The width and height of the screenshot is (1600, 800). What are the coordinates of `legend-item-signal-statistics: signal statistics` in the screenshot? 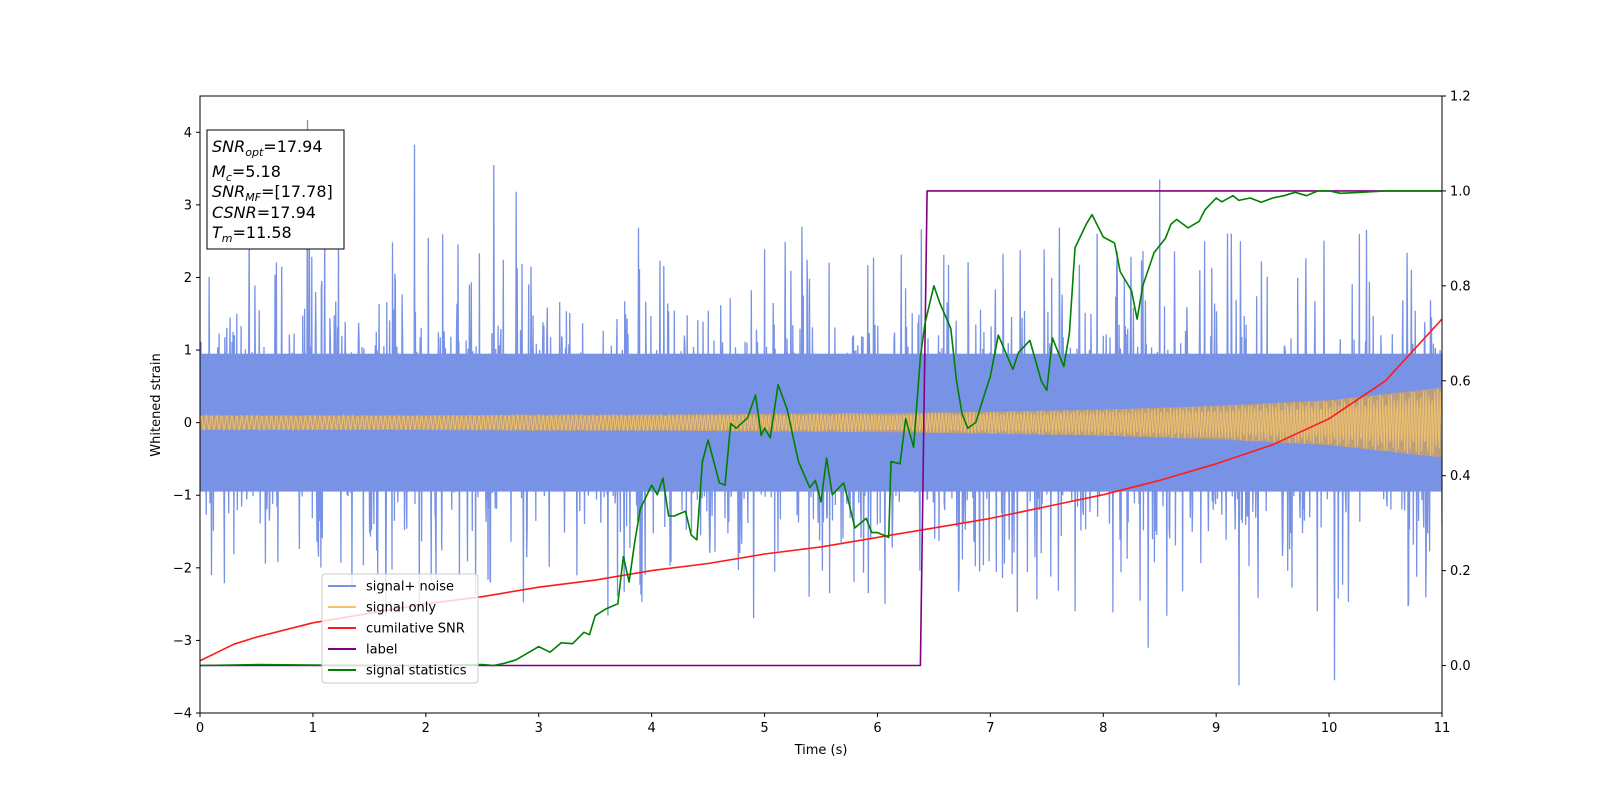 It's located at (397, 671).